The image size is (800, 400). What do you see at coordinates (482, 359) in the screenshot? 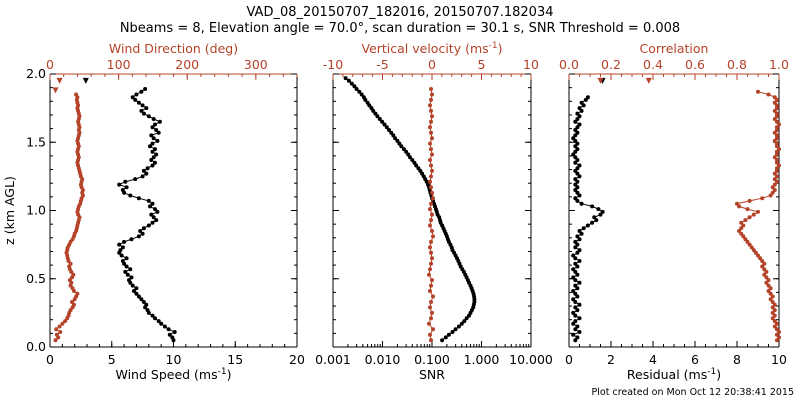
I see `x-tick-label: 1.000` at bounding box center [482, 359].